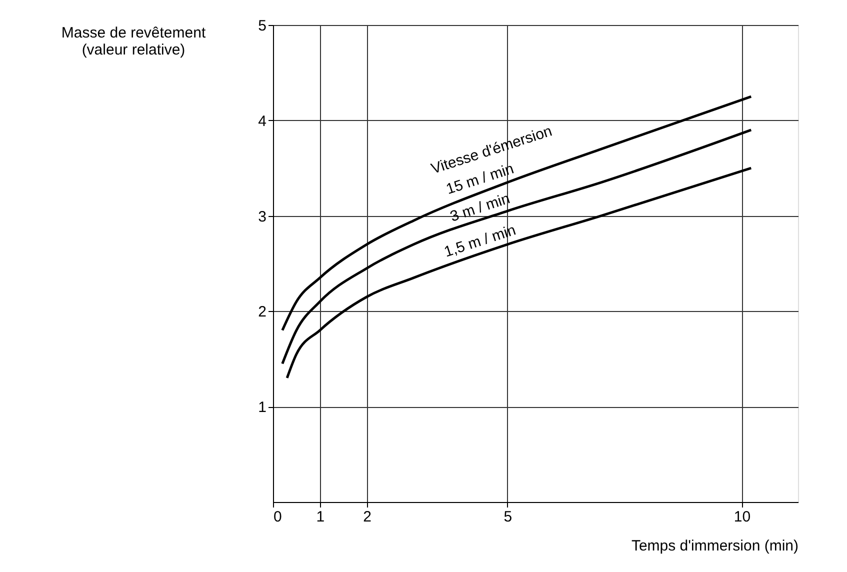 The width and height of the screenshot is (847, 572). Describe the element at coordinates (508, 517) in the screenshot. I see `x-tick-label: 5` at that location.